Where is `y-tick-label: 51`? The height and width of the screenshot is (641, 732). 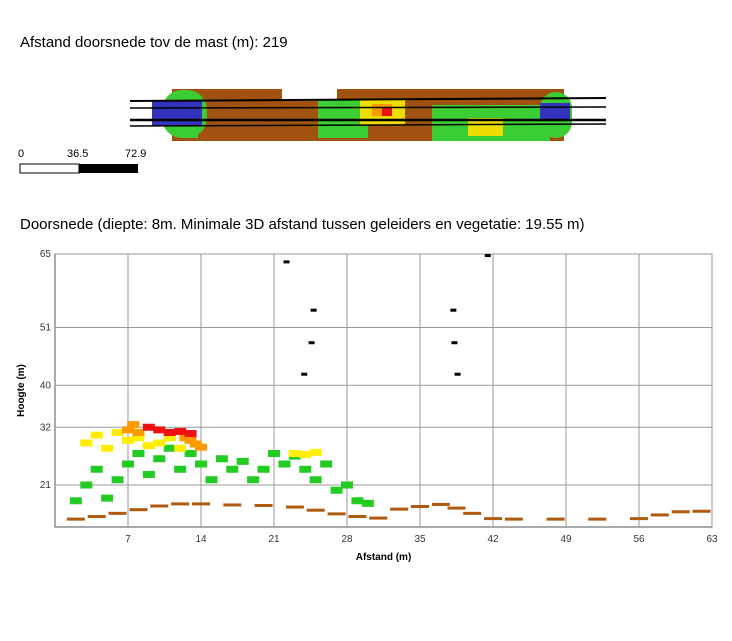 y-tick-label: 51 is located at coordinates (46, 328).